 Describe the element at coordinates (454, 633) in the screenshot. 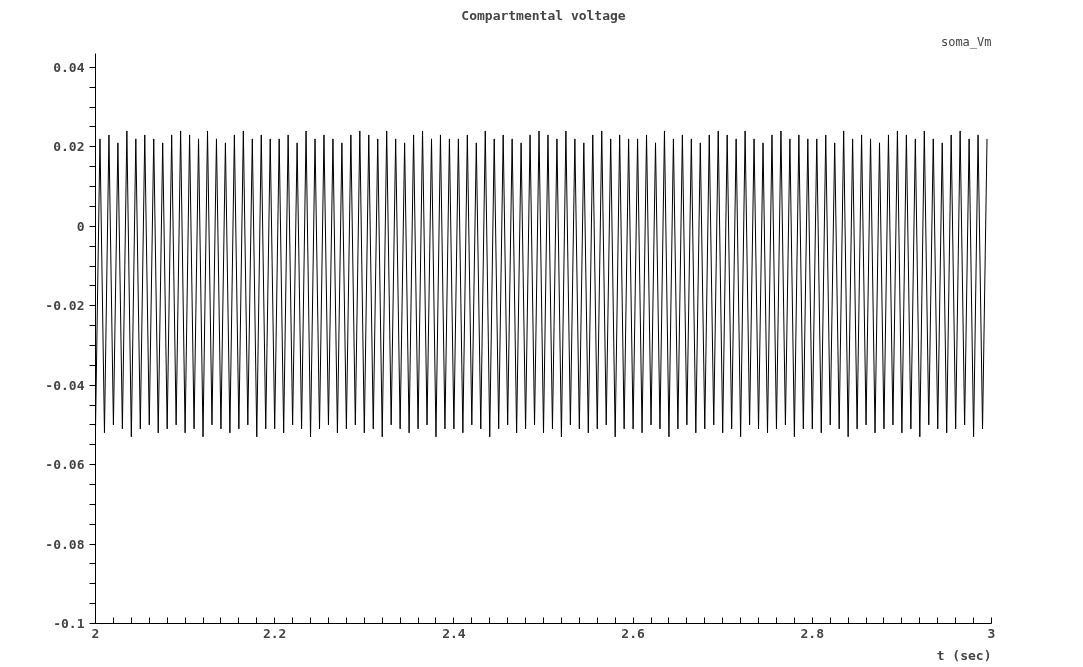

I see `x-tick-label: 2.4` at that location.